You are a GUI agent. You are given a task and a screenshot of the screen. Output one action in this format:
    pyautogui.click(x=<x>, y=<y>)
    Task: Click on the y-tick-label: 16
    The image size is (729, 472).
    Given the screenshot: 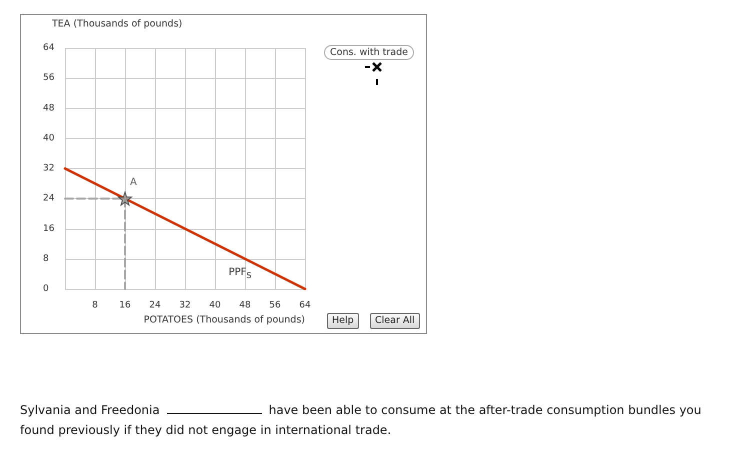 What is the action you would take?
    pyautogui.click(x=49, y=229)
    